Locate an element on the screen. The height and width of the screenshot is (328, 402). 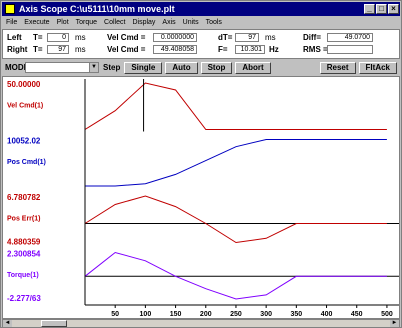
menu-units: Units is located at coordinates (190, 22).